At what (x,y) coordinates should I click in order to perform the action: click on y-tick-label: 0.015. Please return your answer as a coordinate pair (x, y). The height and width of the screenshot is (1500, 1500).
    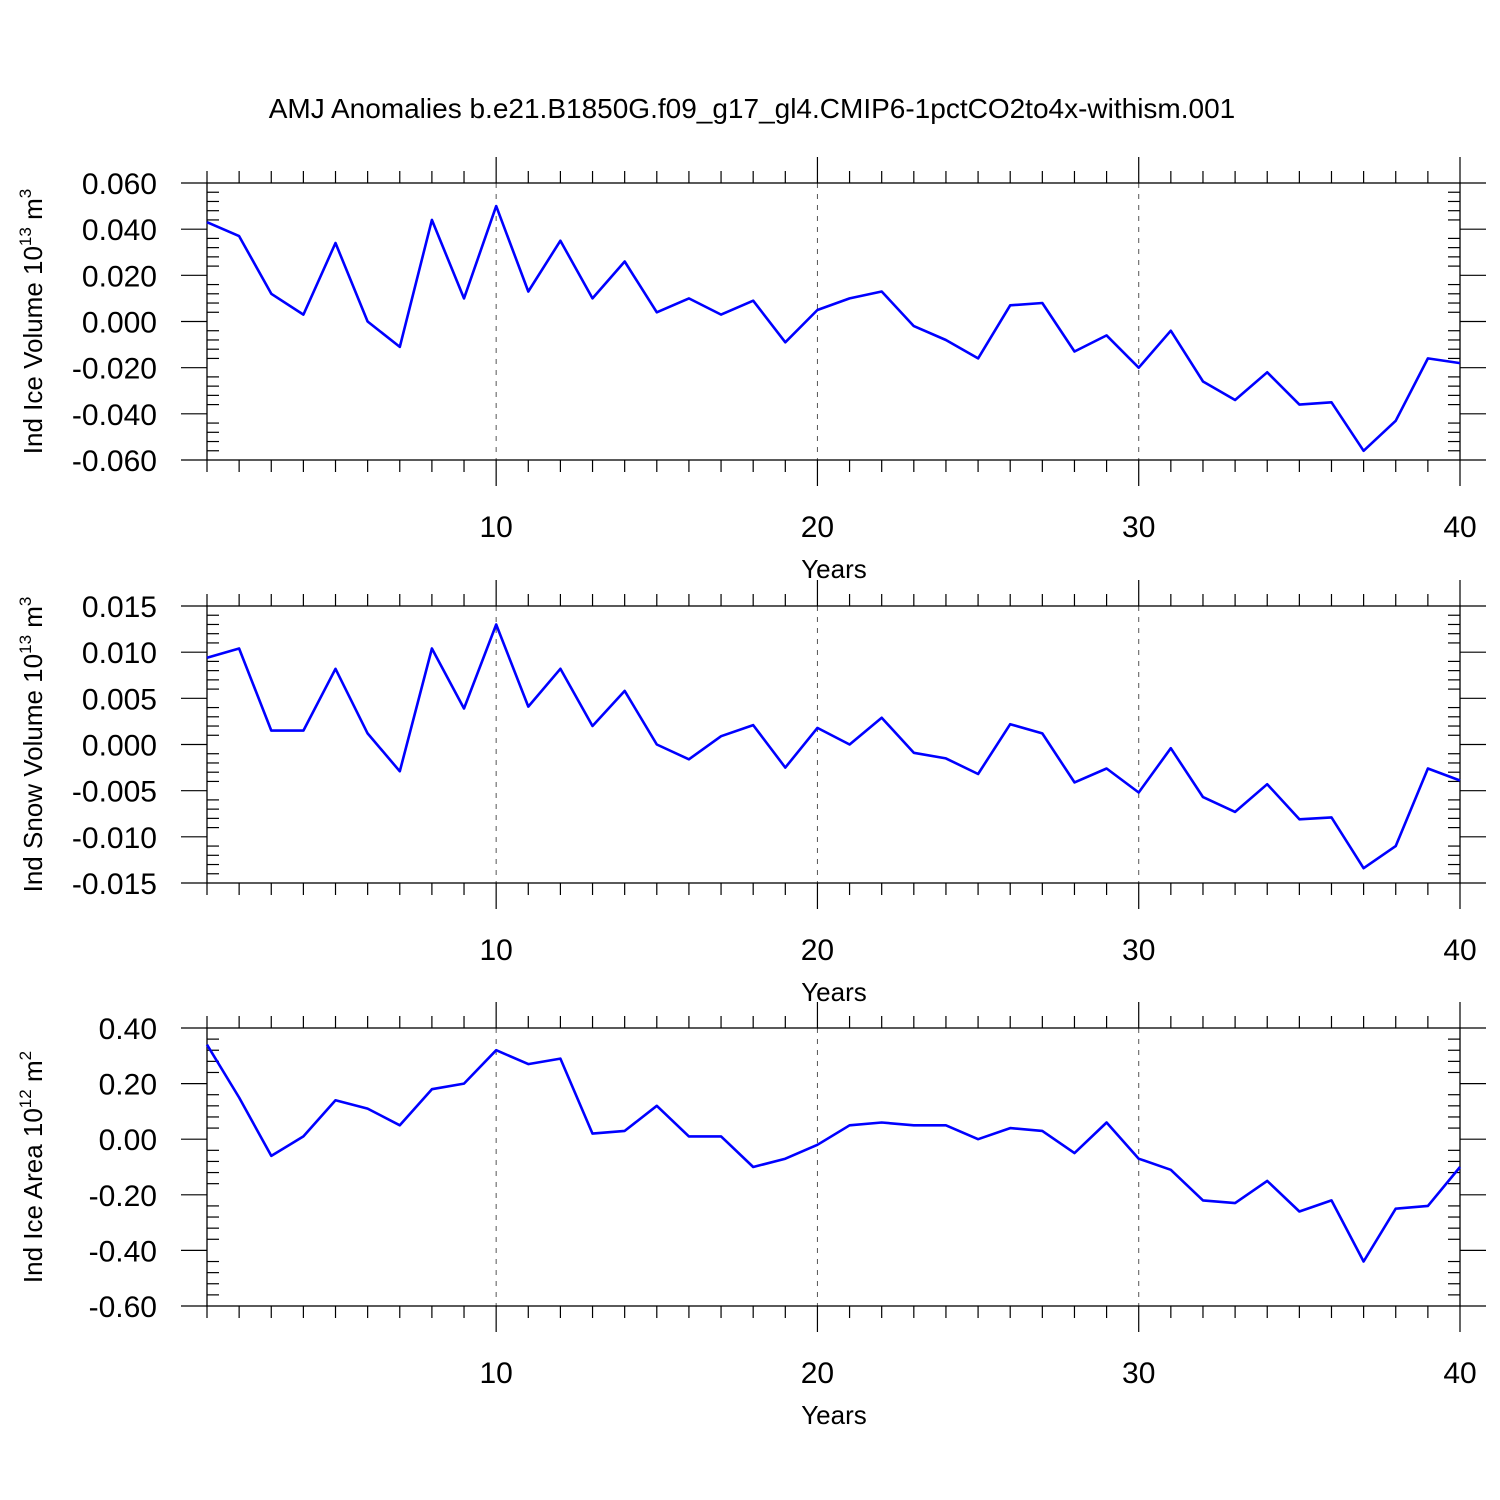
    Looking at the image, I should click on (119, 607).